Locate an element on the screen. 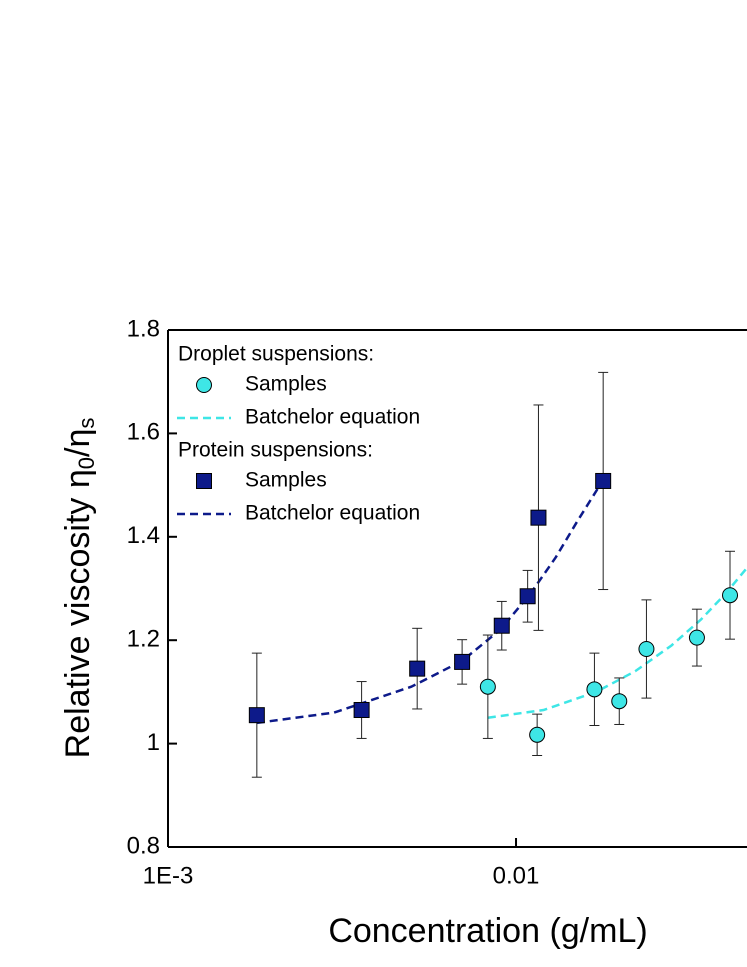 This screenshot has width=747, height=967. y-tick-label: 1.4 is located at coordinates (143, 535).